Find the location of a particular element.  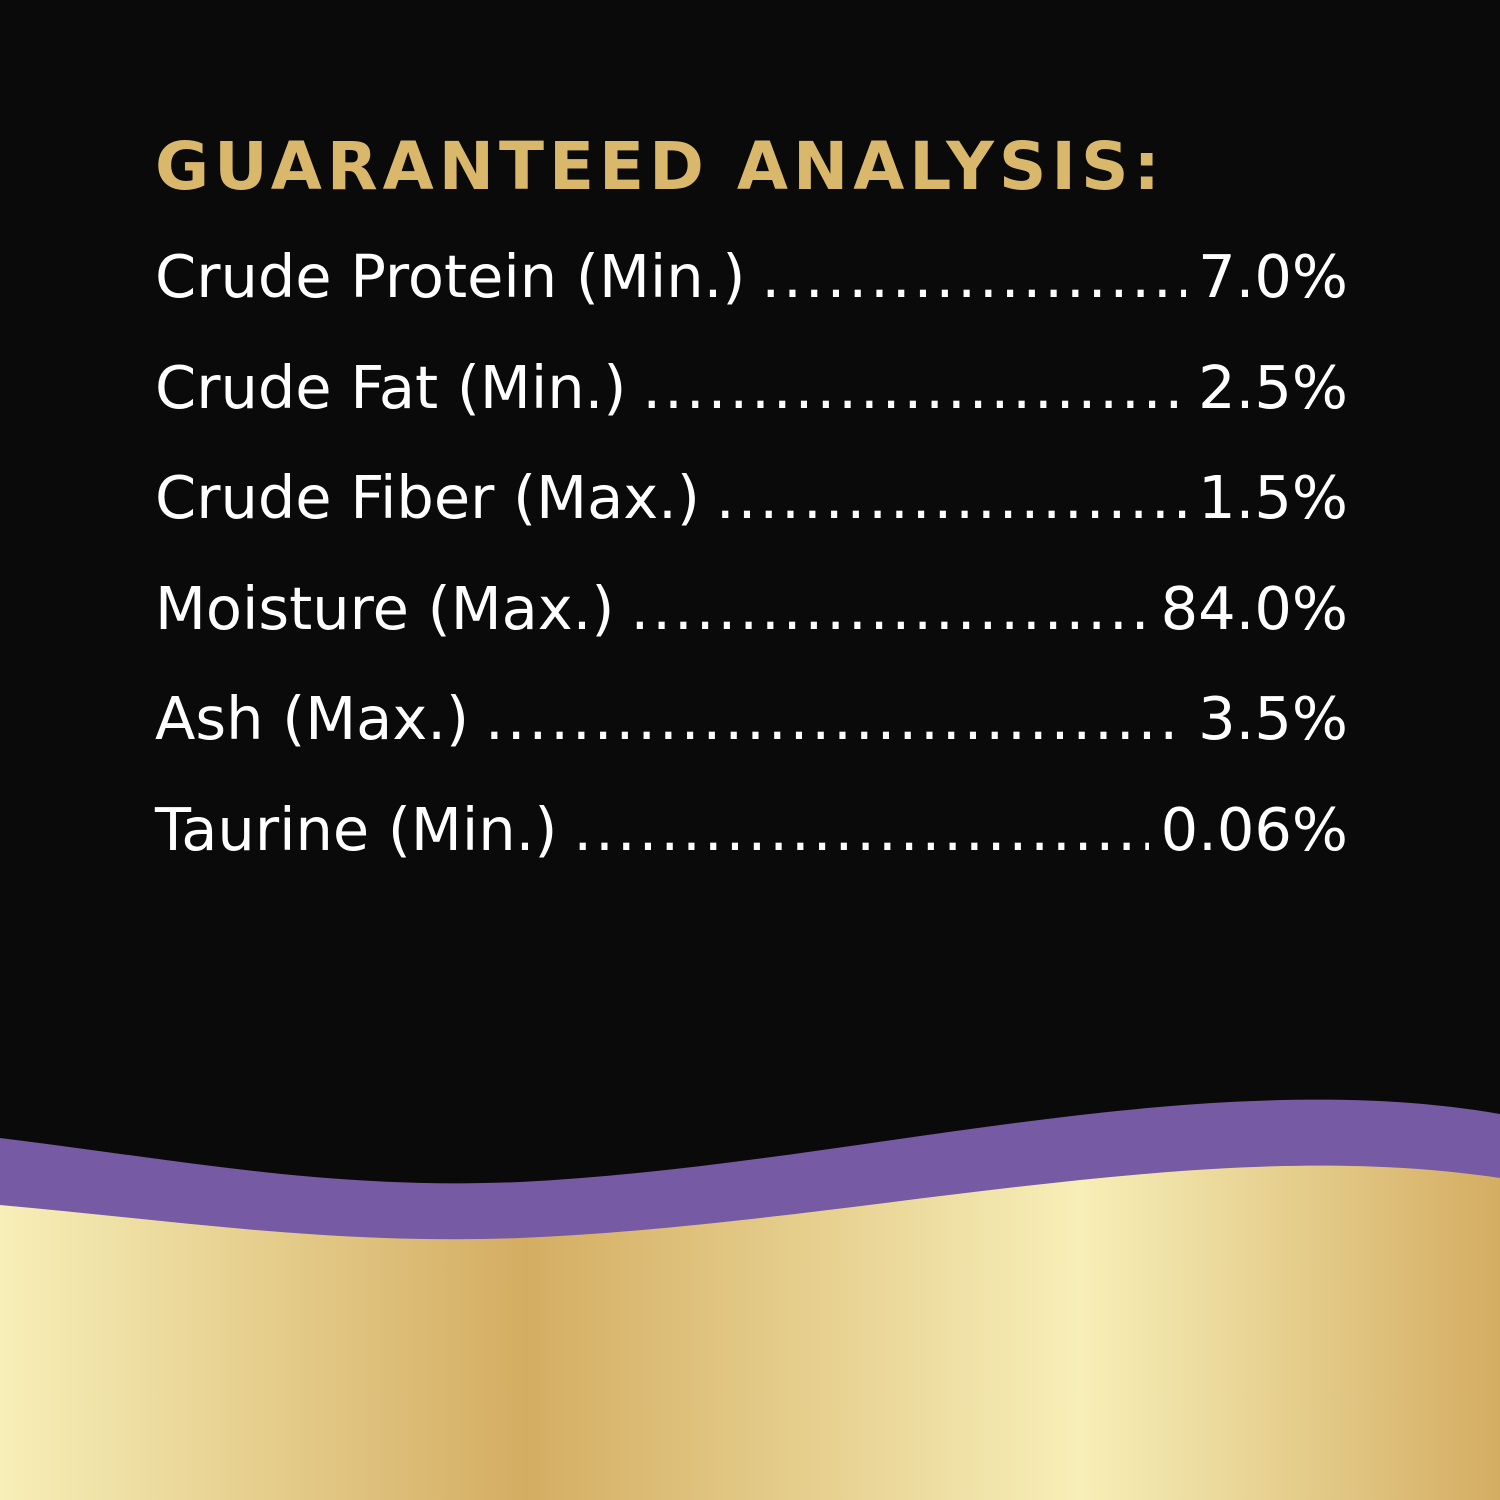

row-label: Taurine (Min.) is located at coordinates (356, 829).